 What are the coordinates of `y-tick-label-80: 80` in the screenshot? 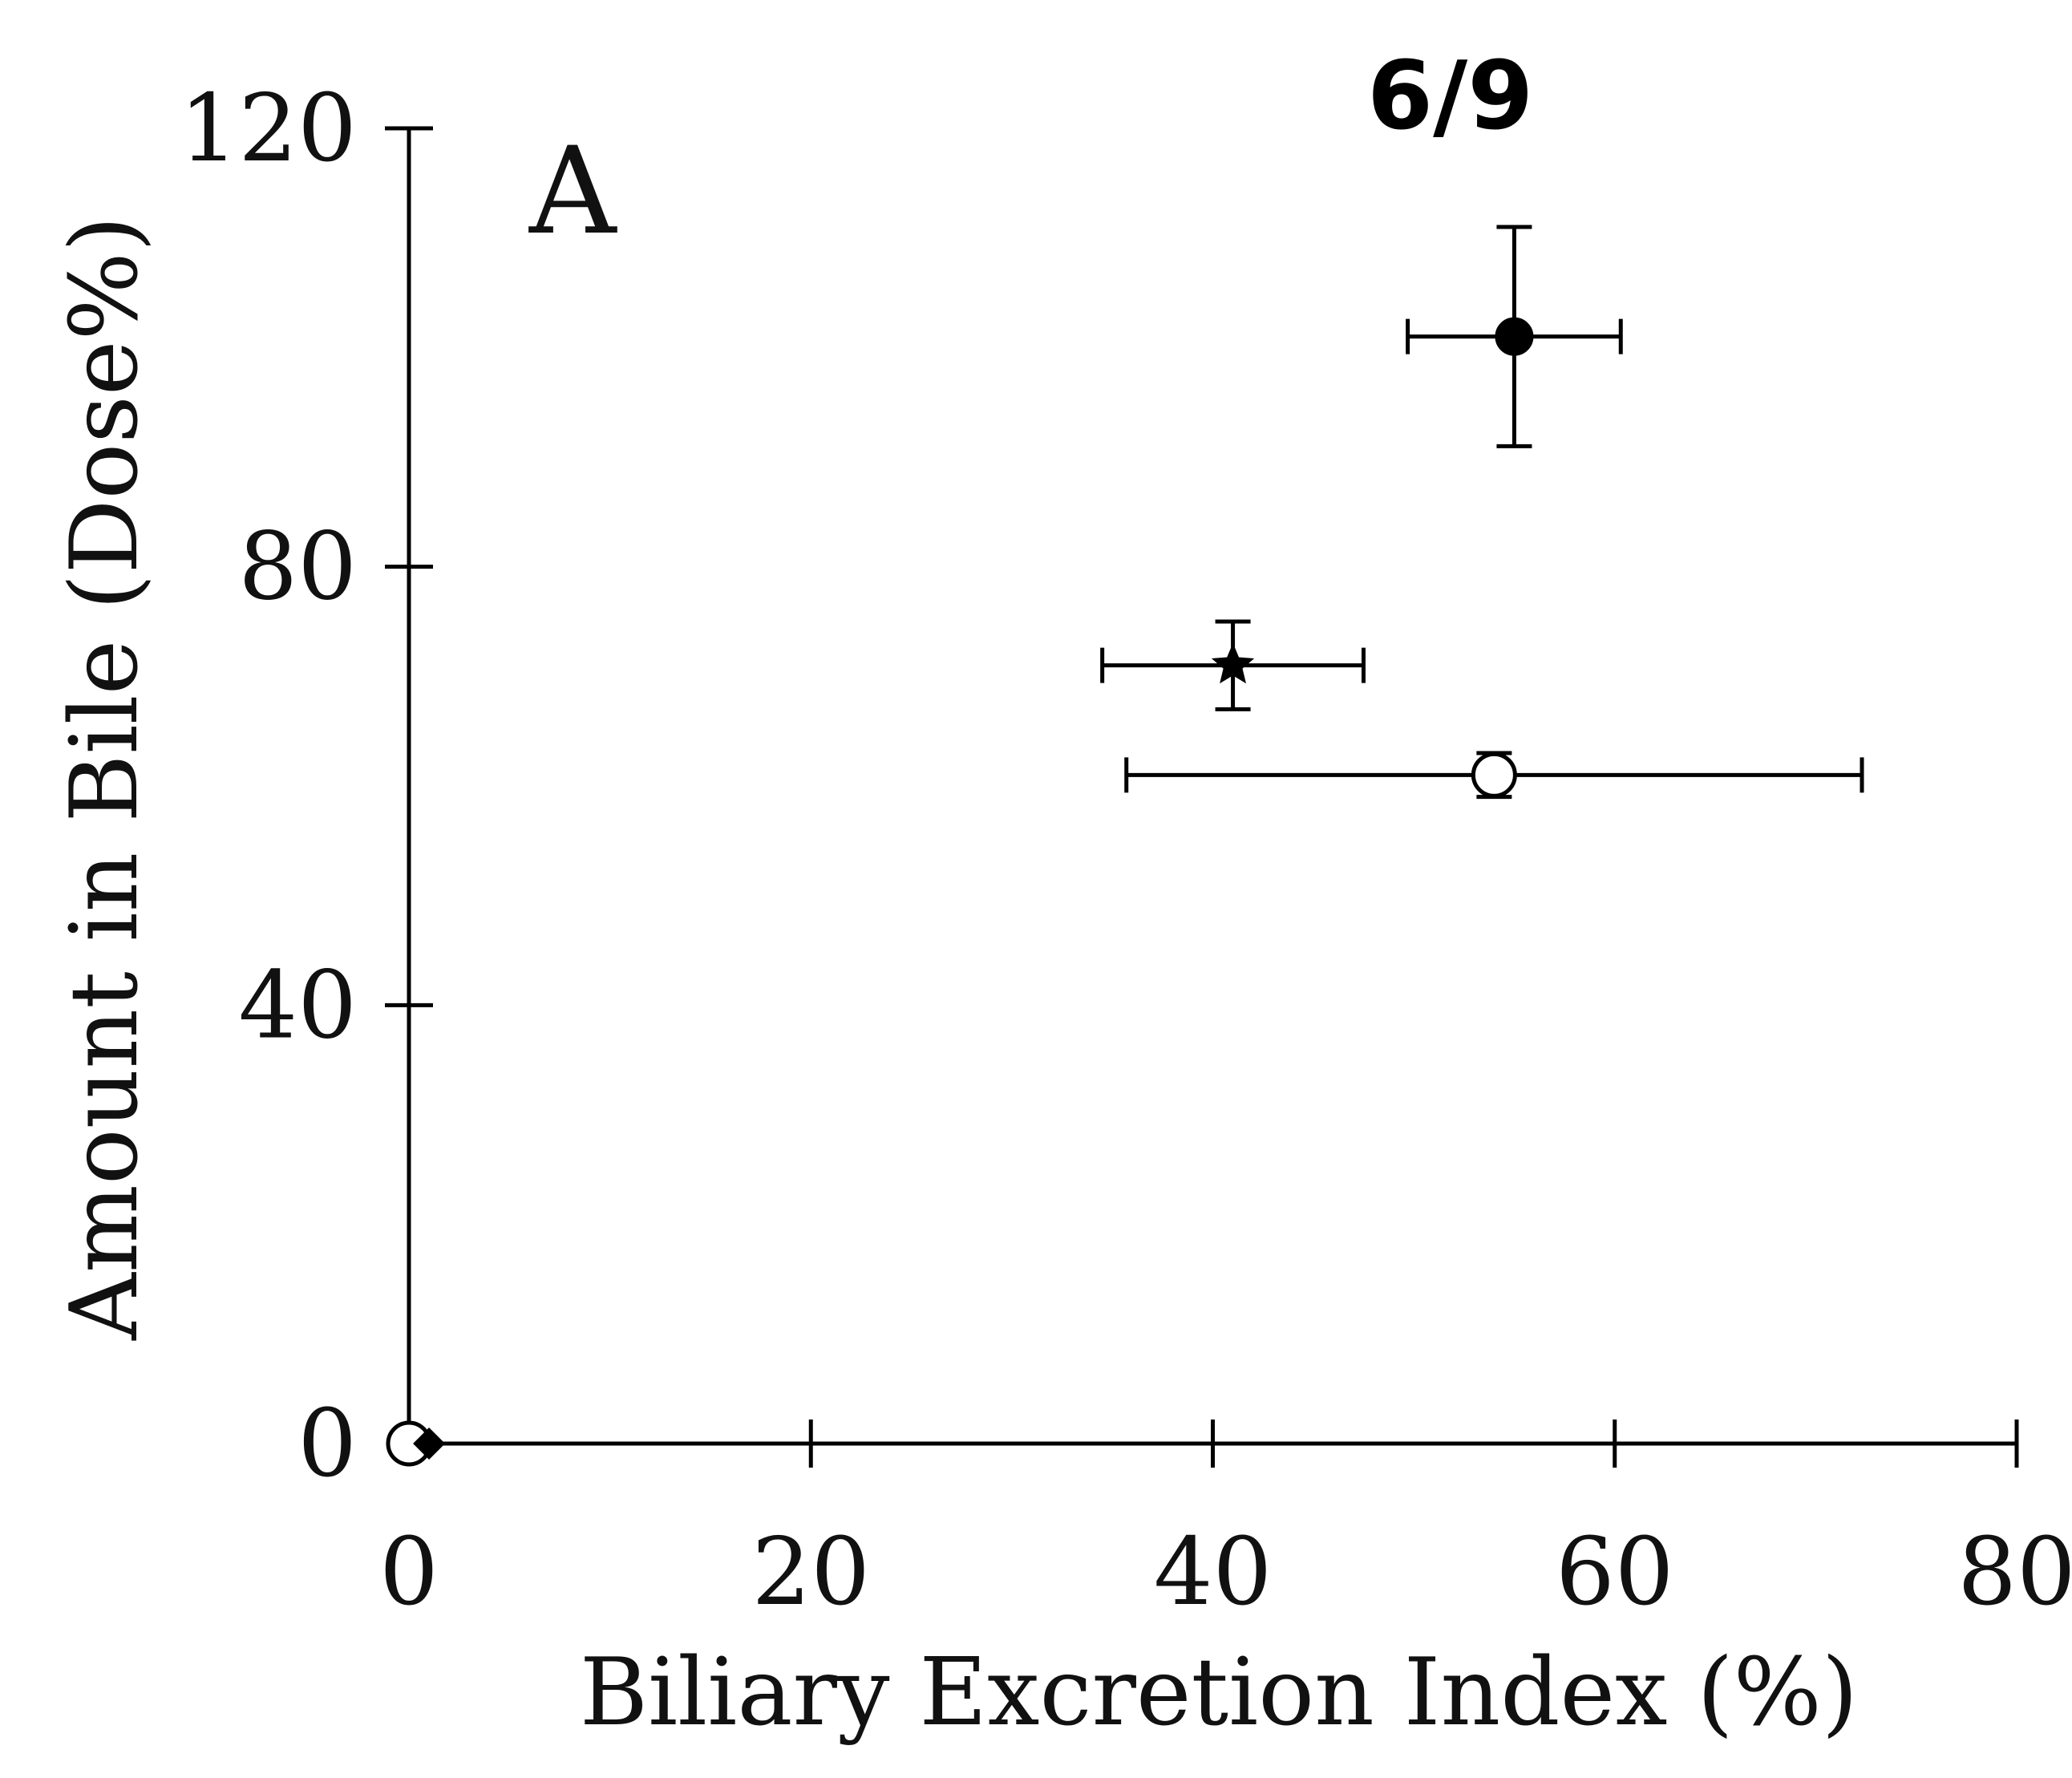 It's located at (297, 567).